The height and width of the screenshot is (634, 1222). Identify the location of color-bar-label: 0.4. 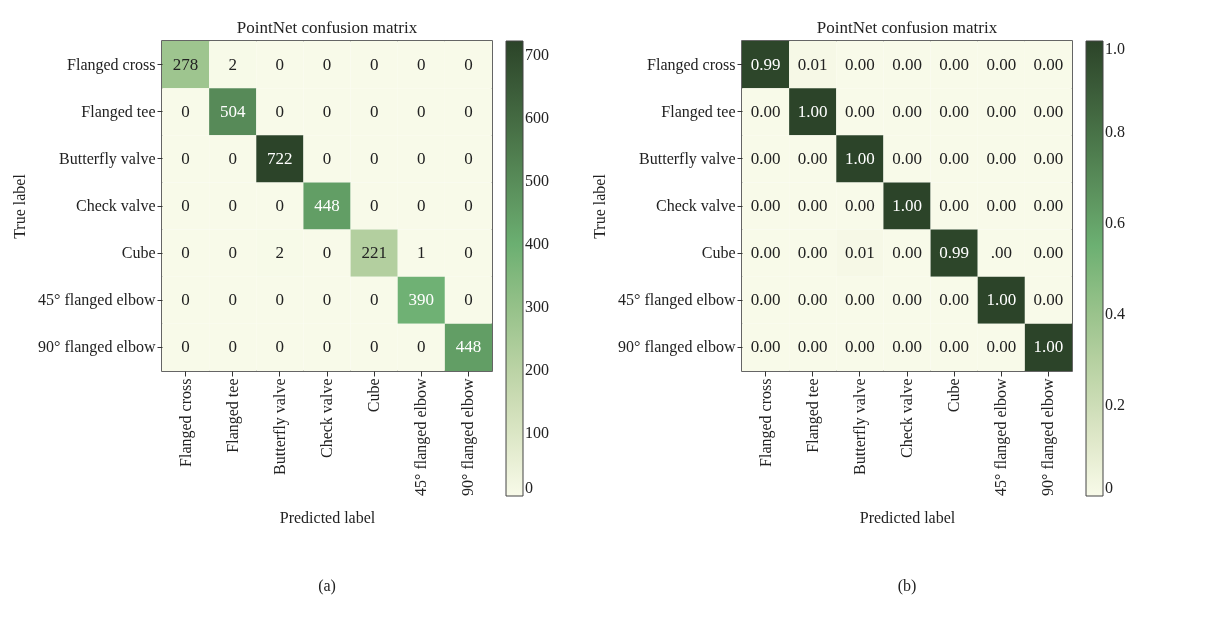
(1115, 313).